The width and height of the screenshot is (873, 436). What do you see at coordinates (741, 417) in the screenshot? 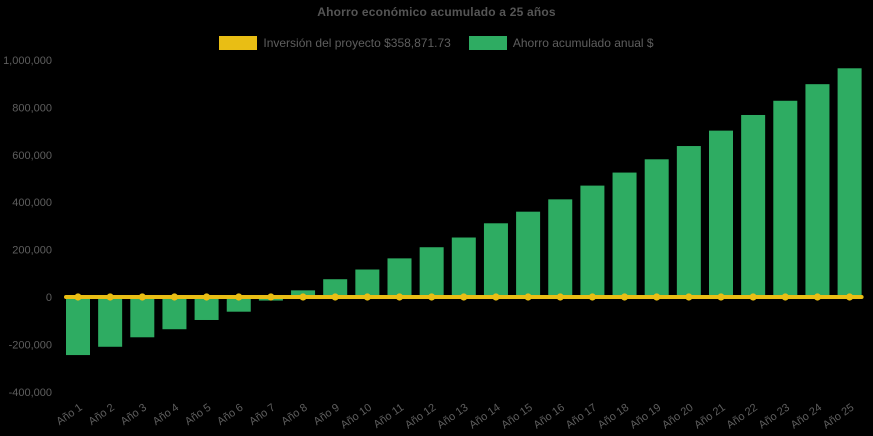
I see `x-axis-label: Año 22` at bounding box center [741, 417].